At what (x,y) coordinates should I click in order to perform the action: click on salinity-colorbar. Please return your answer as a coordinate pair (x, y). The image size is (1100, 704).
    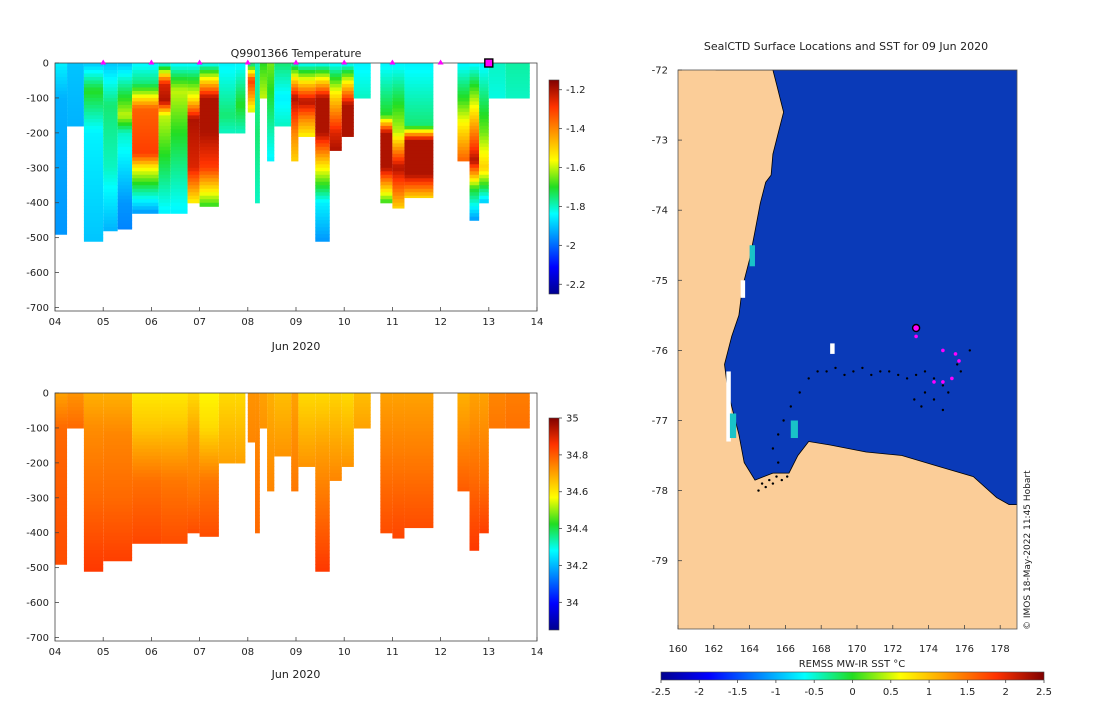
    Looking at the image, I should click on (554, 524).